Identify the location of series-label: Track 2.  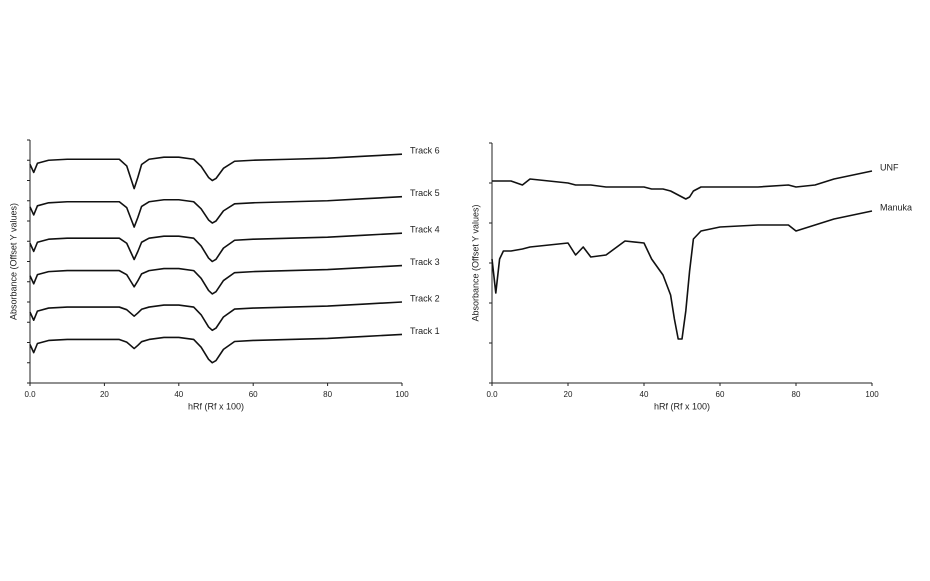
(425, 298).